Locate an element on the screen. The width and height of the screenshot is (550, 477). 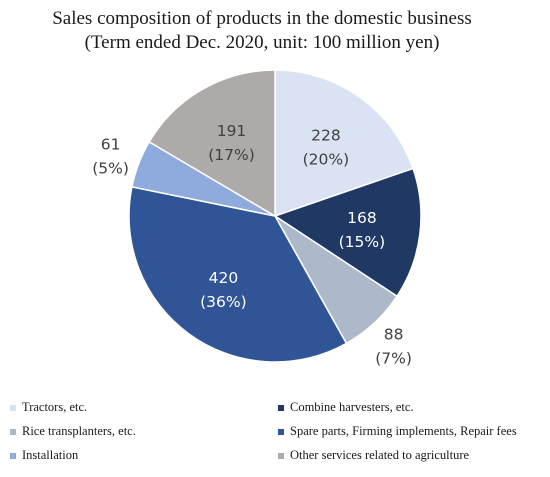
legend-label-tractors-etc: Tractors, etc. is located at coordinates (54, 407).